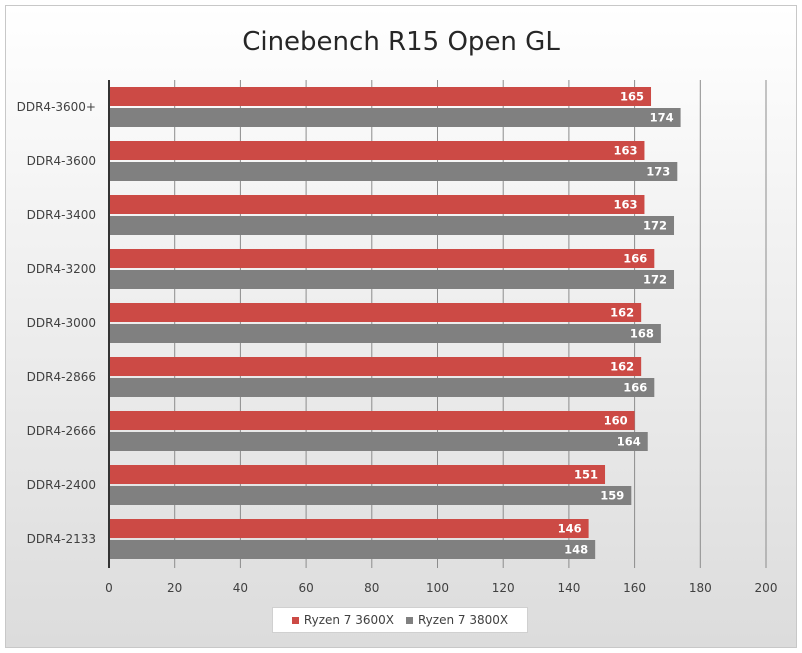 This screenshot has width=802, height=653. I want to click on x-tick-label-140: 140, so click(568, 588).